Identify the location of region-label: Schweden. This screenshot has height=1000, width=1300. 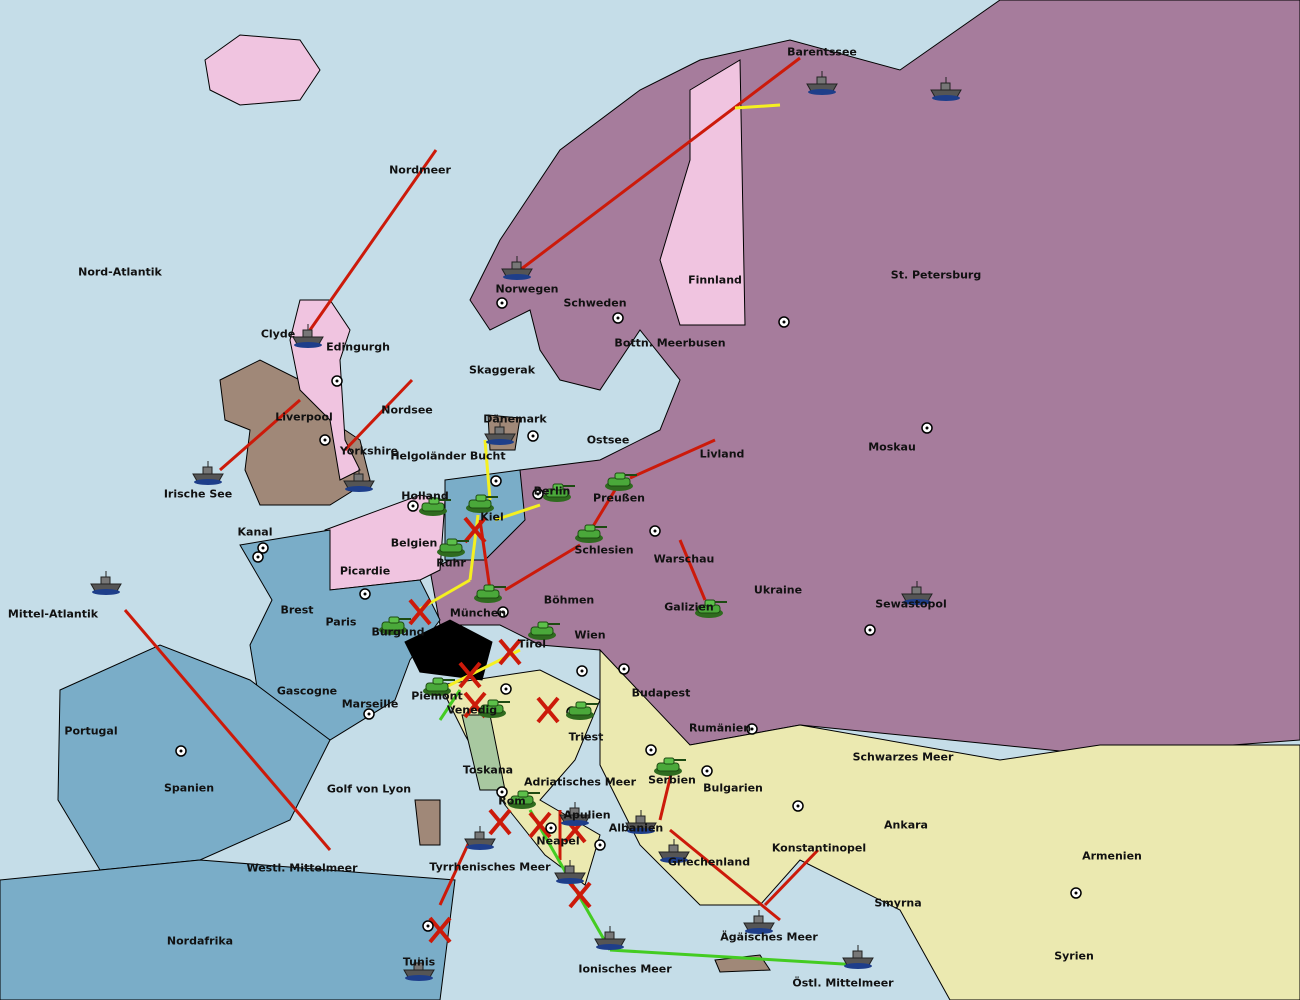
(595, 303).